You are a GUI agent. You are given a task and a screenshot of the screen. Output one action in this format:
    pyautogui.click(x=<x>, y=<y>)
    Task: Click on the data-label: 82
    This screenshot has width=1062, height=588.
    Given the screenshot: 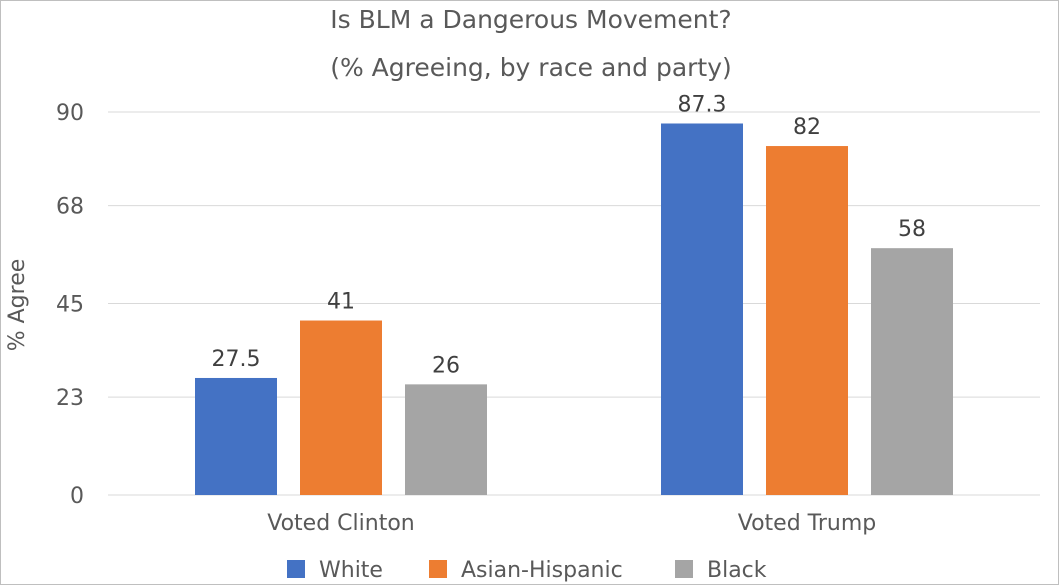 What is the action you would take?
    pyautogui.click(x=807, y=127)
    